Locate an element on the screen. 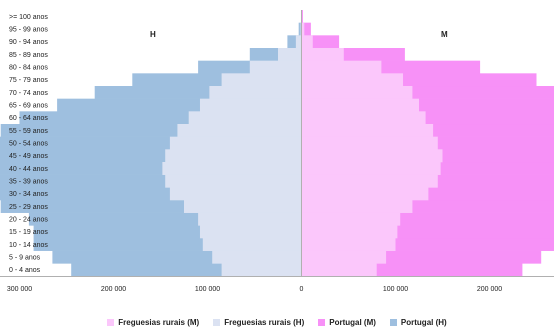 The height and width of the screenshot is (329, 554). side-label-right: M is located at coordinates (444, 34).